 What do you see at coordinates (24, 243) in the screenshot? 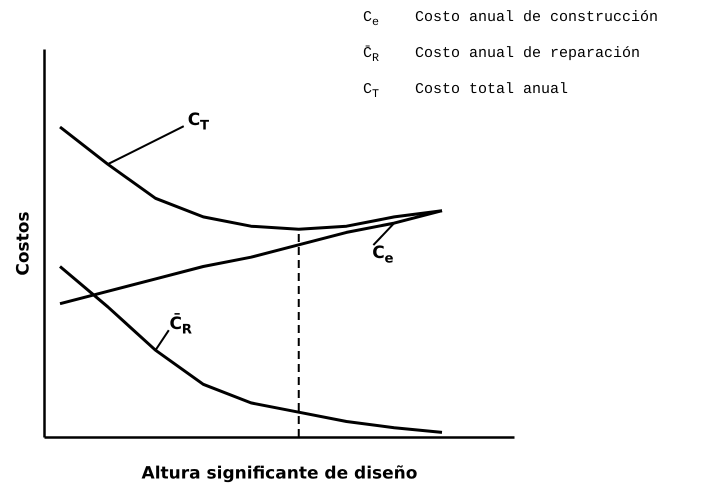
I see `y-axis-title: Costos` at bounding box center [24, 243].